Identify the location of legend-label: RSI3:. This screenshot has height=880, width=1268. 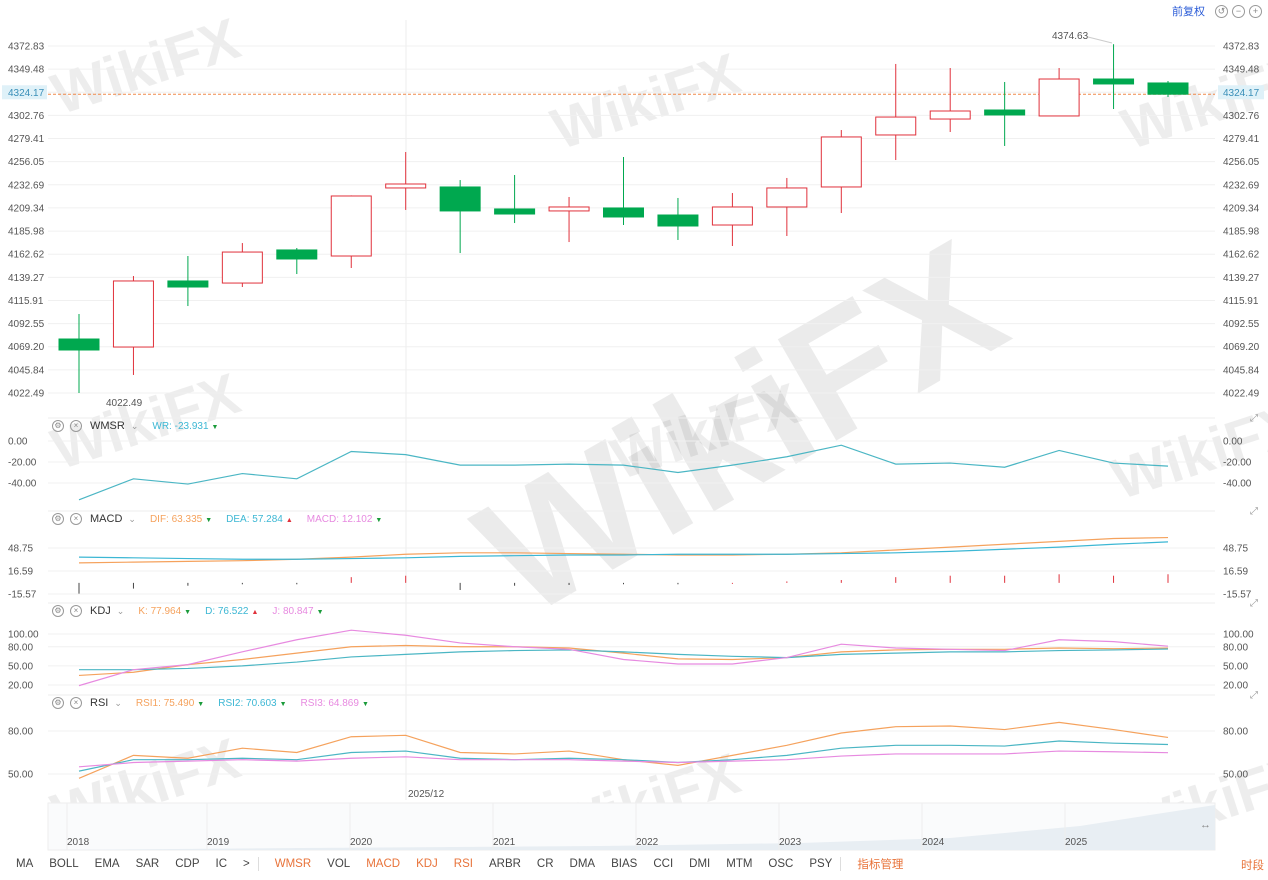
(313, 703).